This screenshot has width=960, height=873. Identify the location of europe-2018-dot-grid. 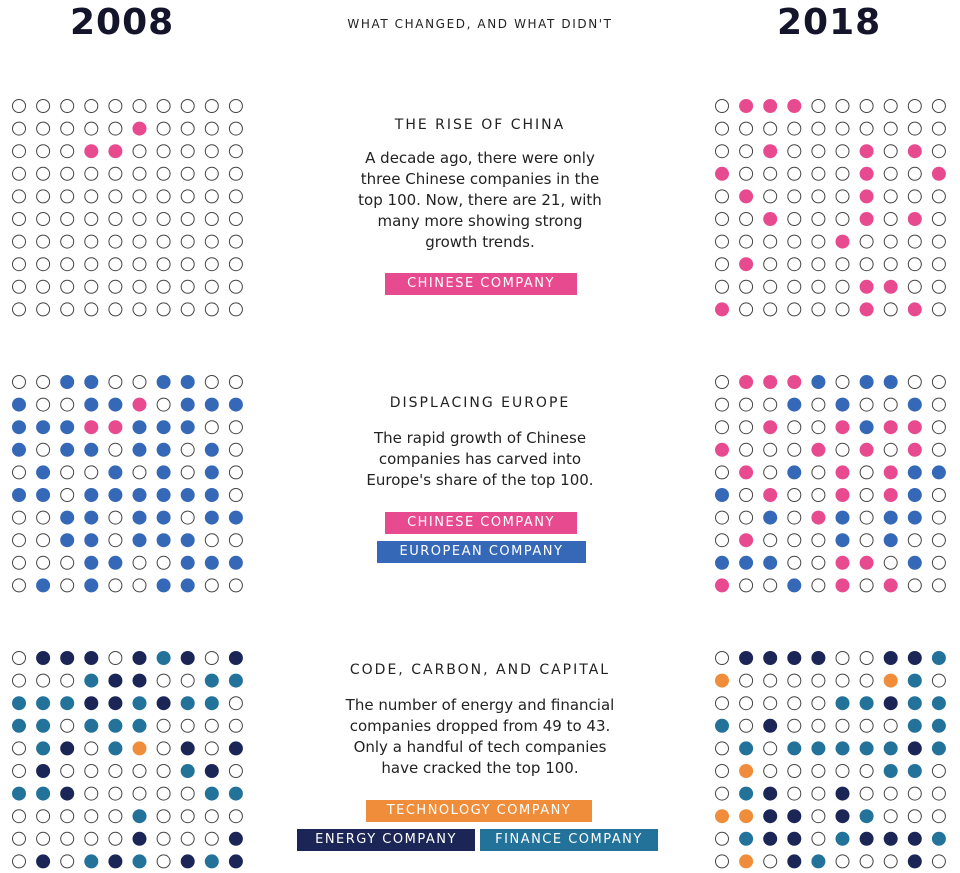
(830, 484).